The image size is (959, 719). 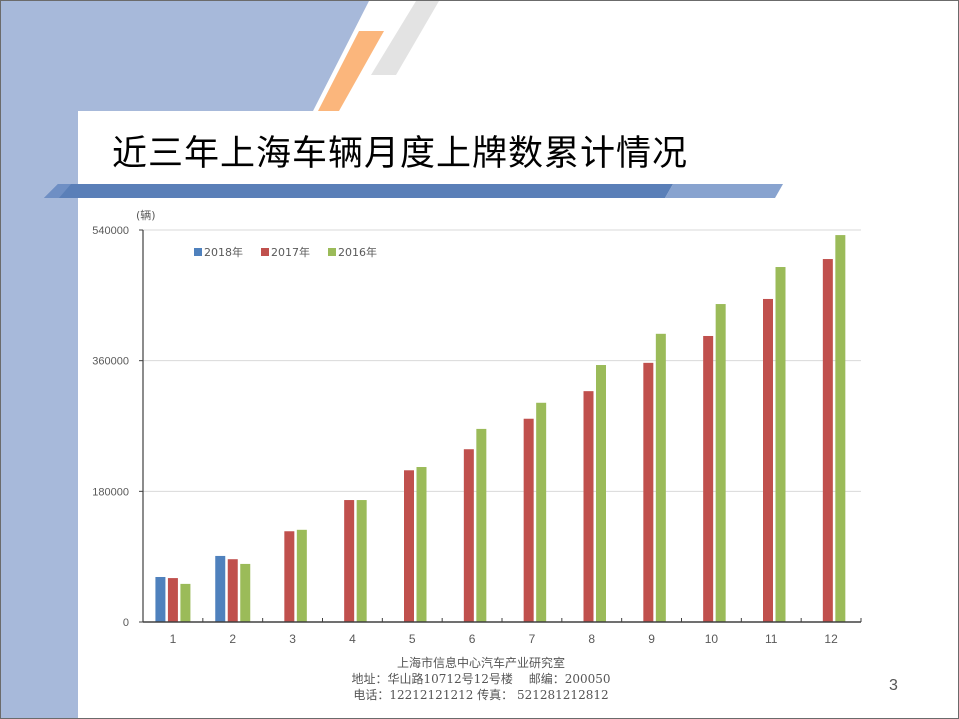 What do you see at coordinates (601, 493) in the screenshot?
I see `bar-2016年-8` at bounding box center [601, 493].